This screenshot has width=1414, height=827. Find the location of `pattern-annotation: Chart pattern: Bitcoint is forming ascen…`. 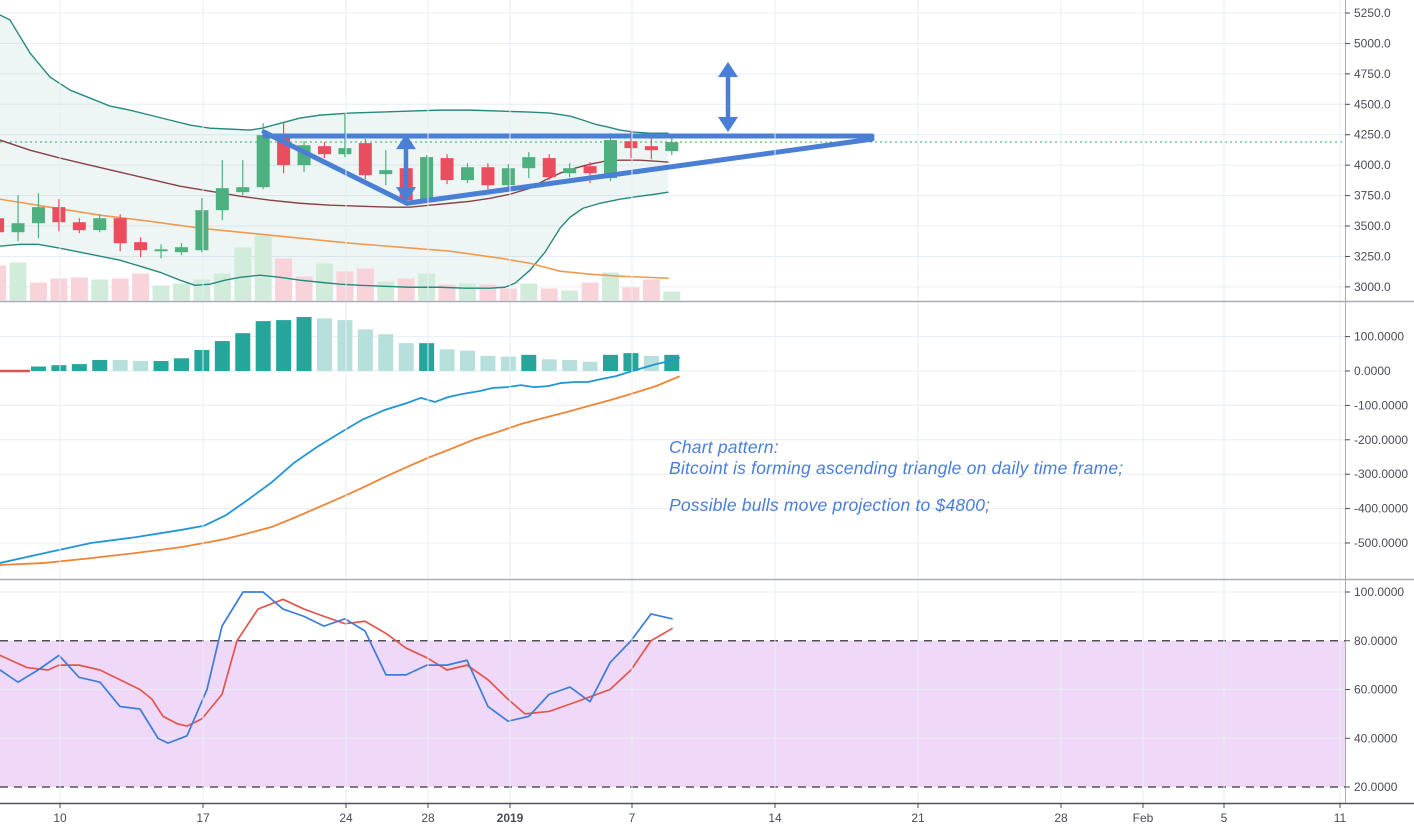

pattern-annotation: Chart pattern: Bitcoint is forming ascen… is located at coordinates (1029, 476).